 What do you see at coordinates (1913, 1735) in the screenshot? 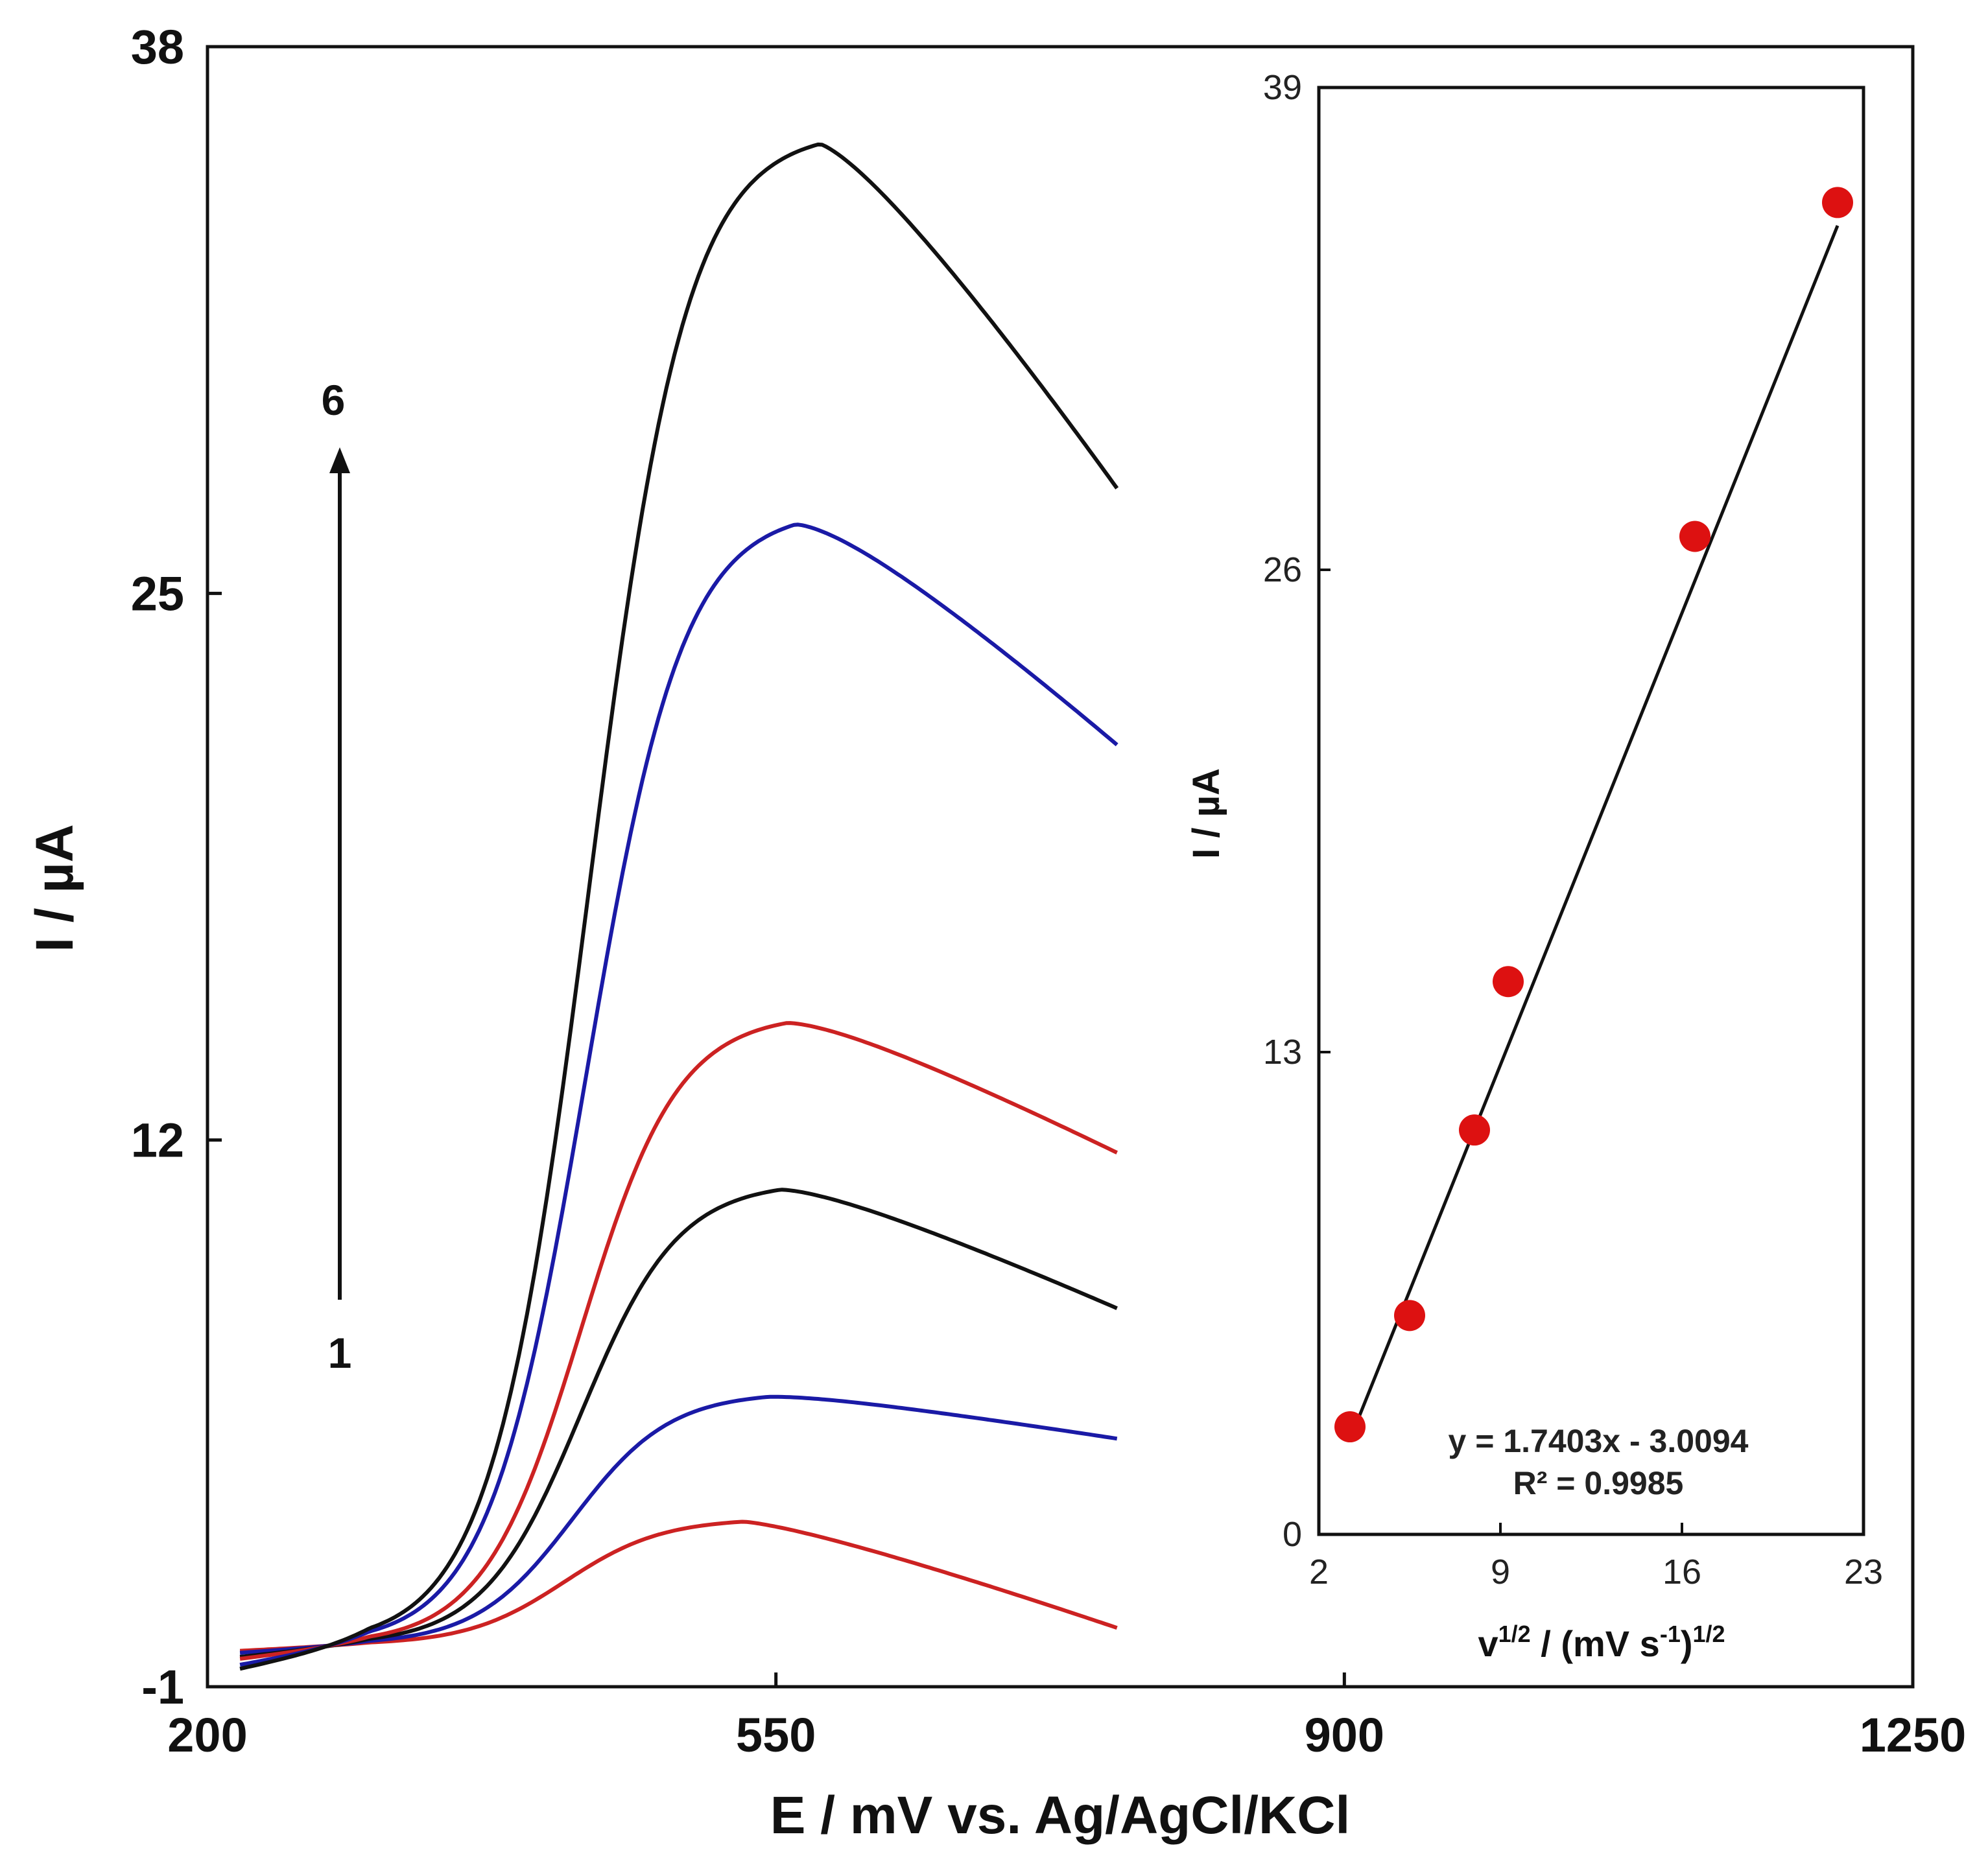
I see `main-x-tick-label: 1250` at bounding box center [1913, 1735].